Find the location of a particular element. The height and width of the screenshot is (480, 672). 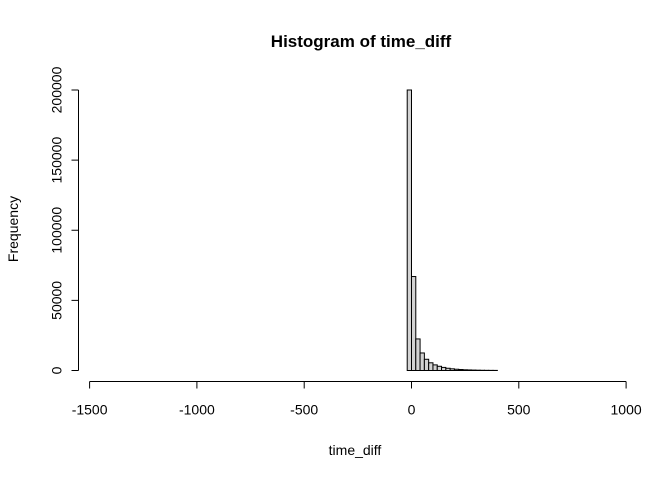

chart-title: Histogram of time_diff is located at coordinates (361, 41).